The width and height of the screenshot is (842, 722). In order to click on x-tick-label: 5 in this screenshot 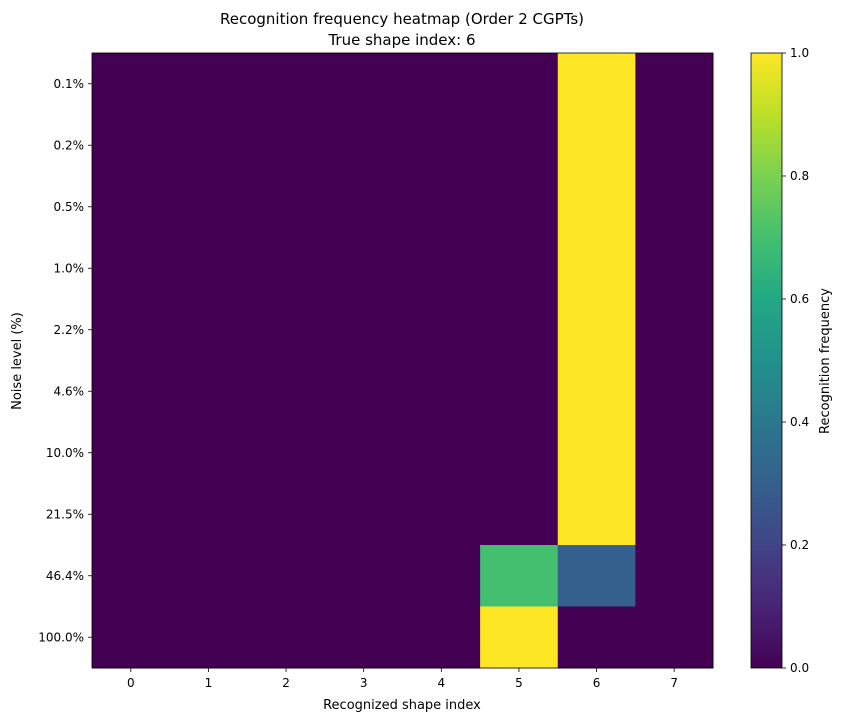, I will do `click(519, 683)`.